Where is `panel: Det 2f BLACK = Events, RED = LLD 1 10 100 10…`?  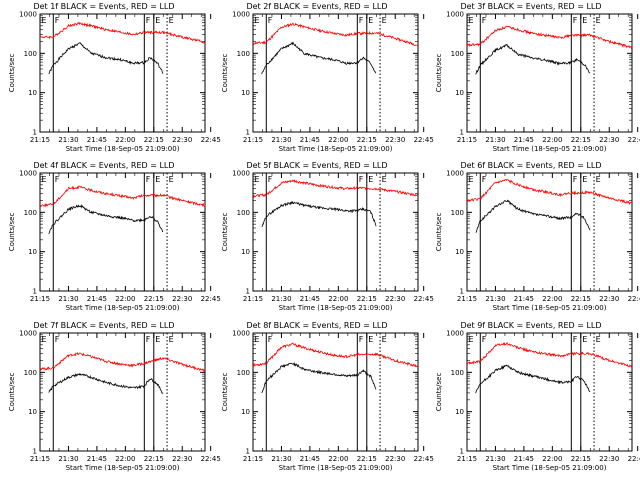
panel: Det 2f BLACK = Events, RED = LLD 1 10 100 10… is located at coordinates (327, 77).